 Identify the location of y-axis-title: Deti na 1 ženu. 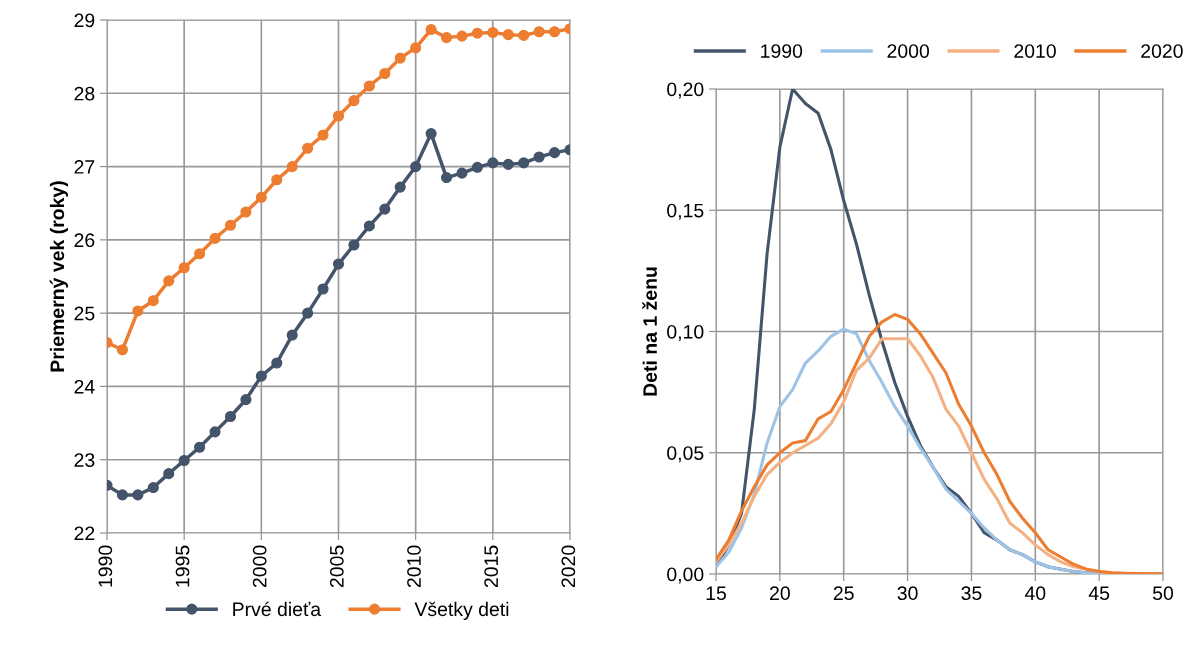
(649, 331).